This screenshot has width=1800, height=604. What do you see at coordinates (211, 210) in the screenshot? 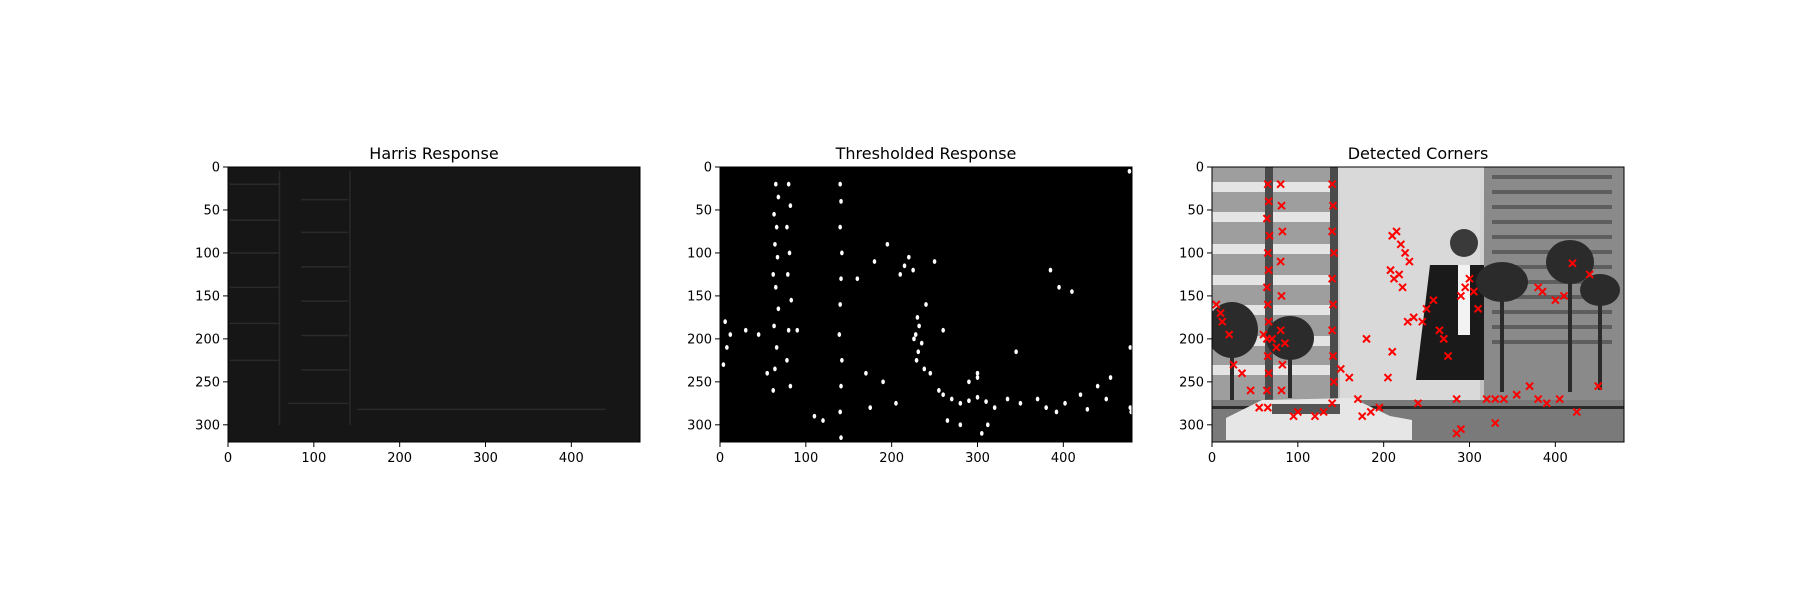
I see `y-tick-label: 50` at bounding box center [211, 210].